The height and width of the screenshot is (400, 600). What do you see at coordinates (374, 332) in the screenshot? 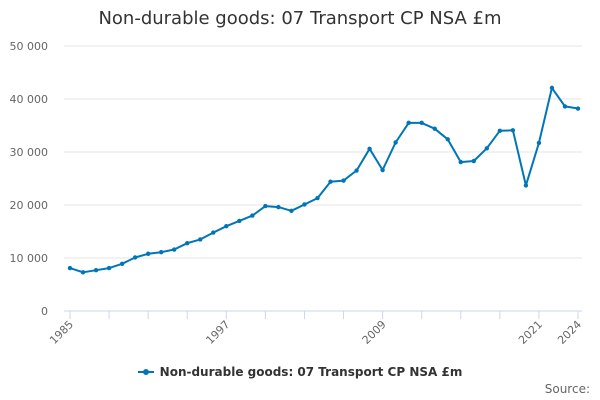
I see `x-tick-label: 2009` at bounding box center [374, 332].